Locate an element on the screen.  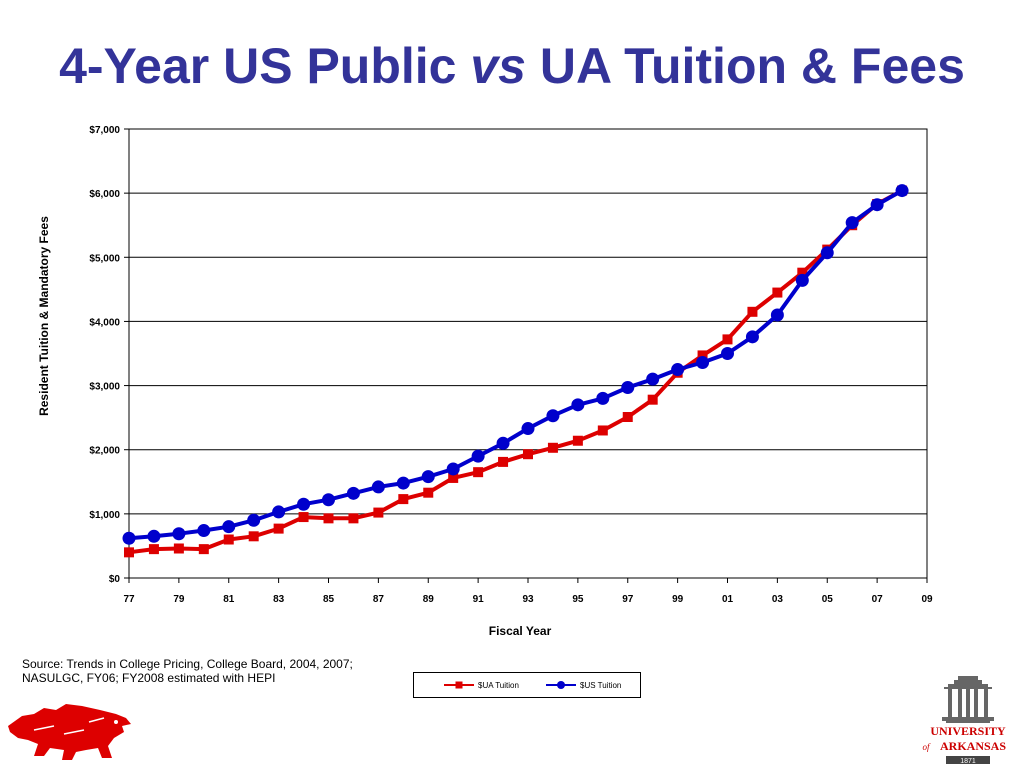
x-tick-label: 03 is located at coordinates (778, 599).